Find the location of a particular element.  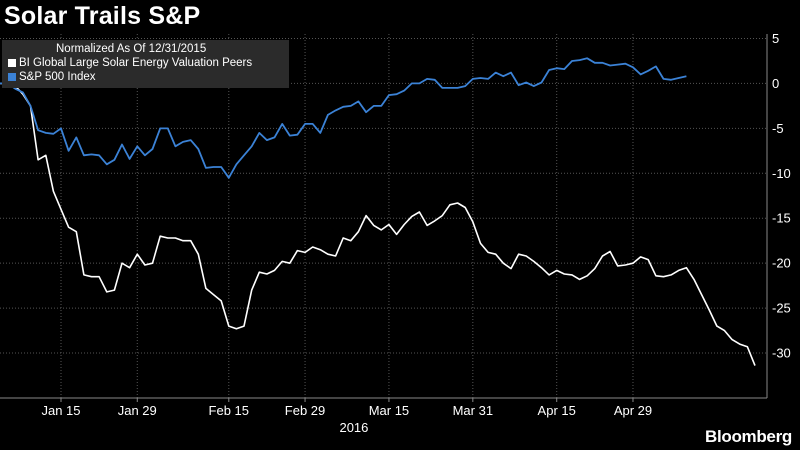

y-tick-label: -15 is located at coordinates (781, 218).